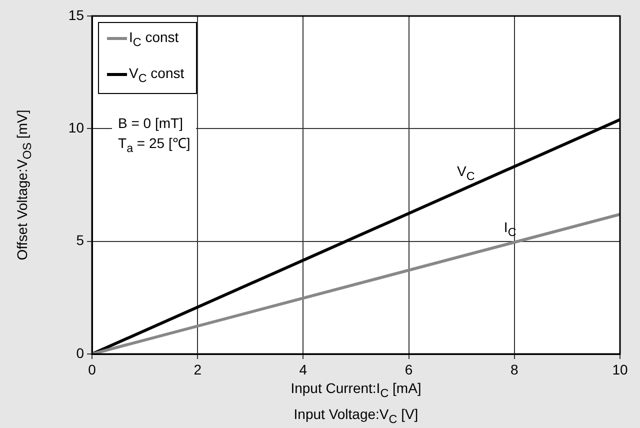 This screenshot has width=640, height=428. What do you see at coordinates (80, 240) in the screenshot?
I see `y-tick-label: 5` at bounding box center [80, 240].